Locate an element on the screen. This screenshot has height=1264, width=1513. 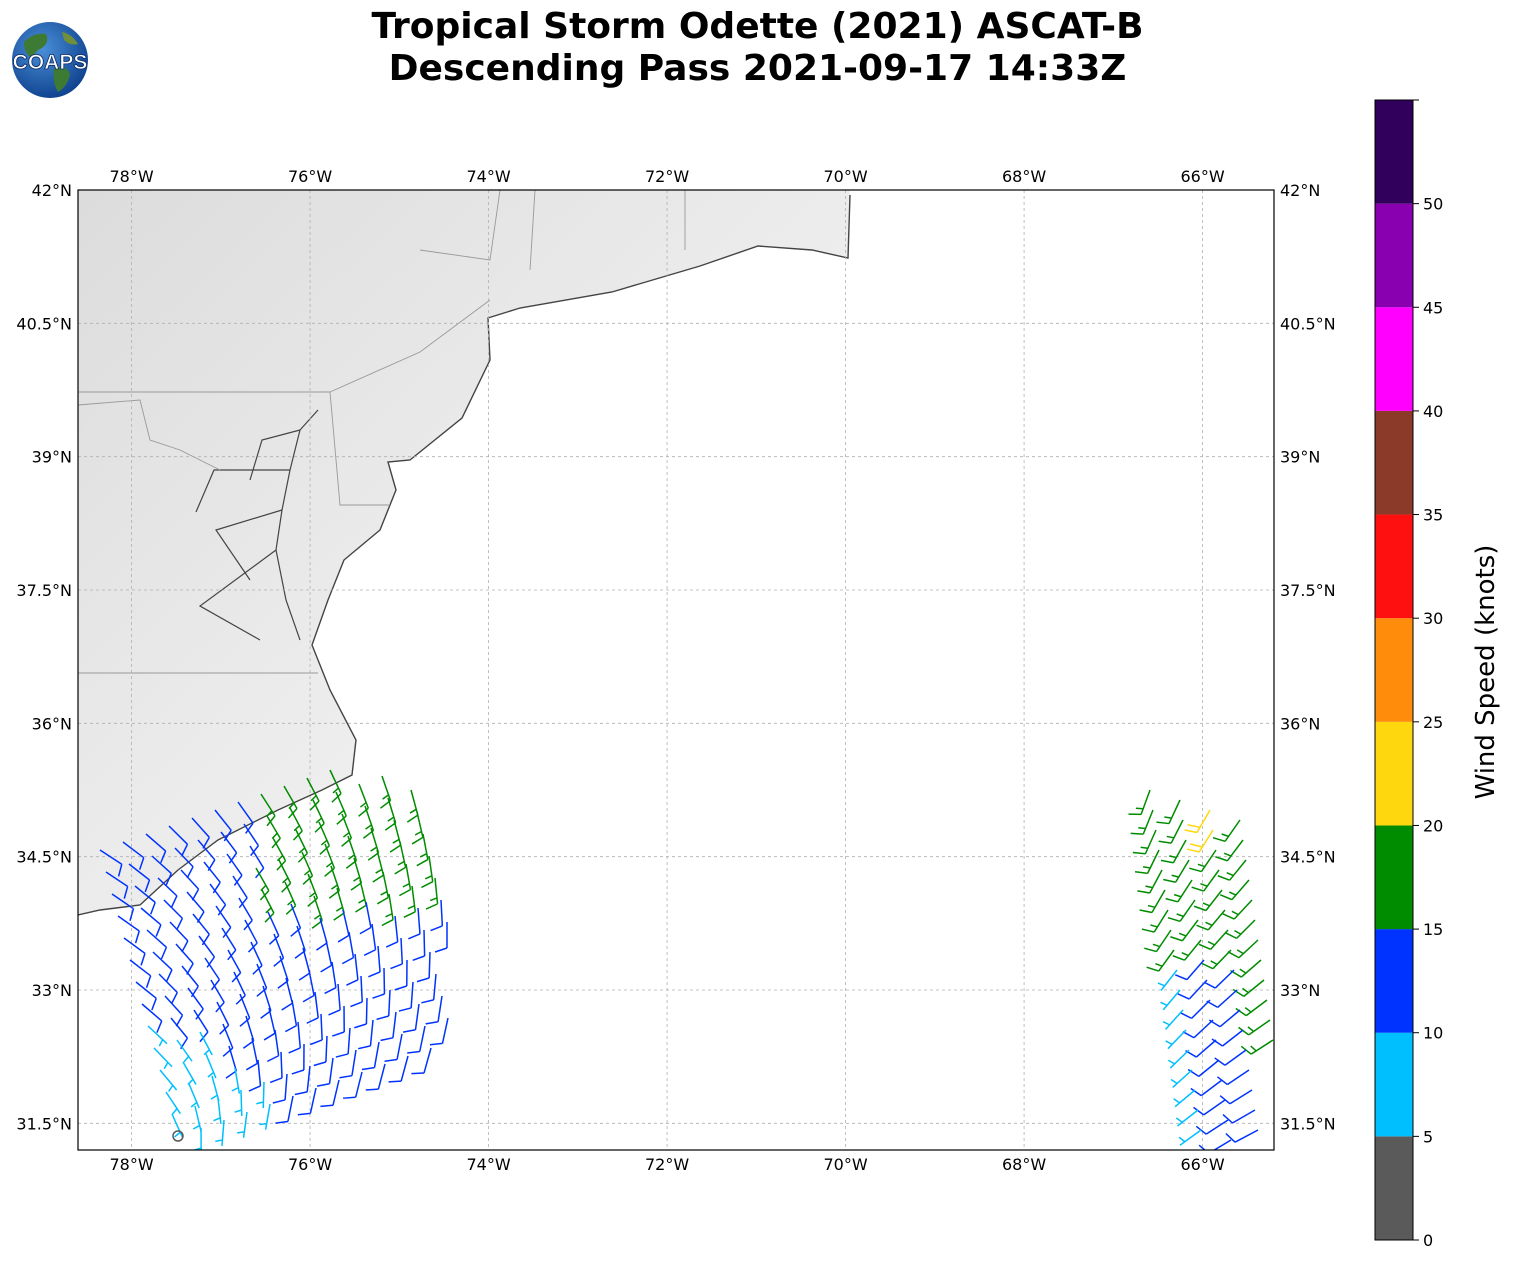
logo-text: COAPS is located at coordinates (50, 62).